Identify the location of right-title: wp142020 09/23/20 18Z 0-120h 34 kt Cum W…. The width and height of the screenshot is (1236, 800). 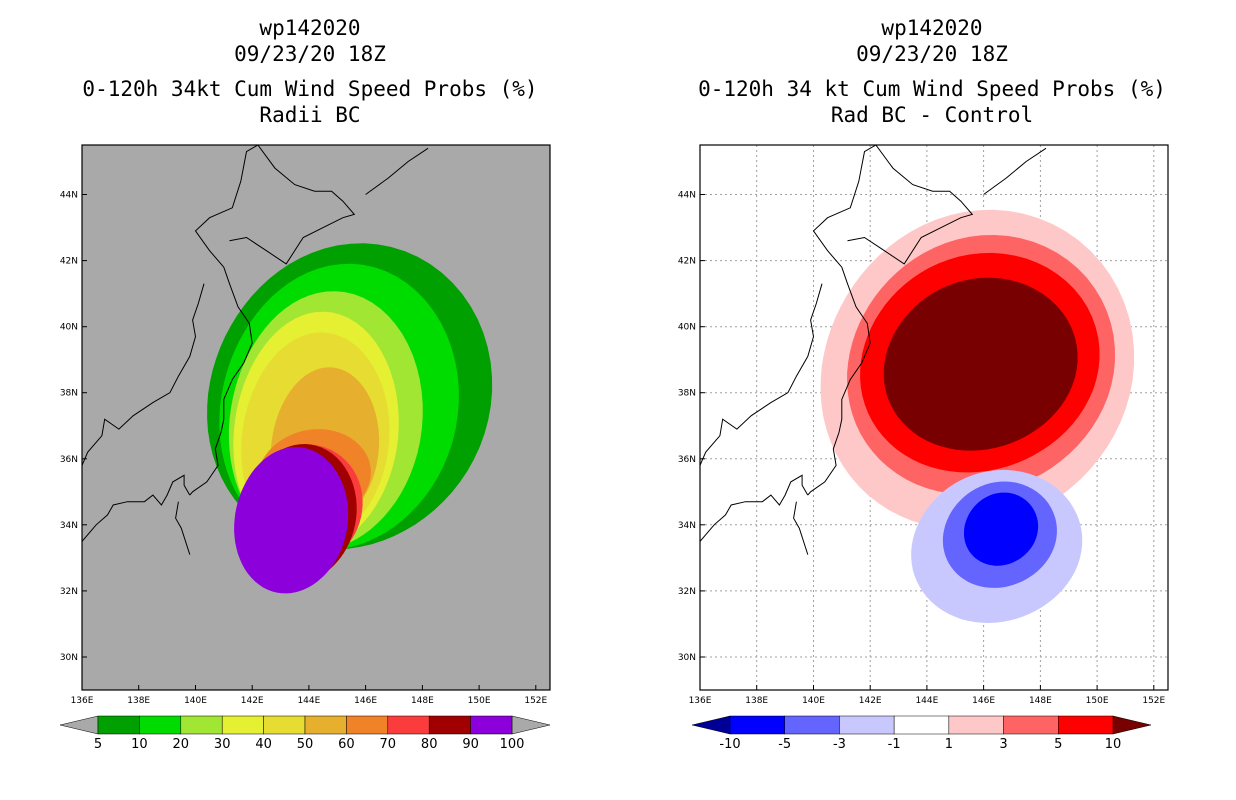
(932, 72).